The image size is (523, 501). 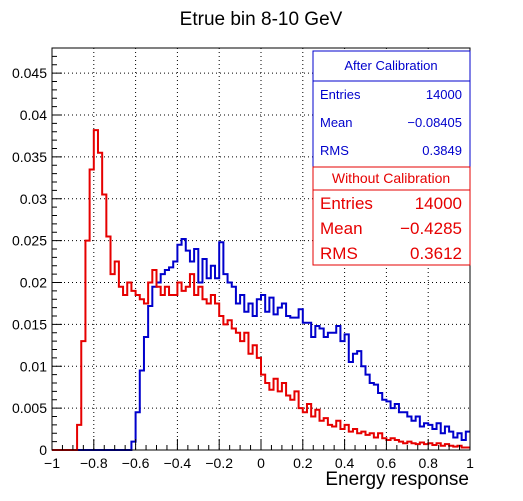 I want to click on stats-after-rms-label: RMS, so click(x=334, y=150).